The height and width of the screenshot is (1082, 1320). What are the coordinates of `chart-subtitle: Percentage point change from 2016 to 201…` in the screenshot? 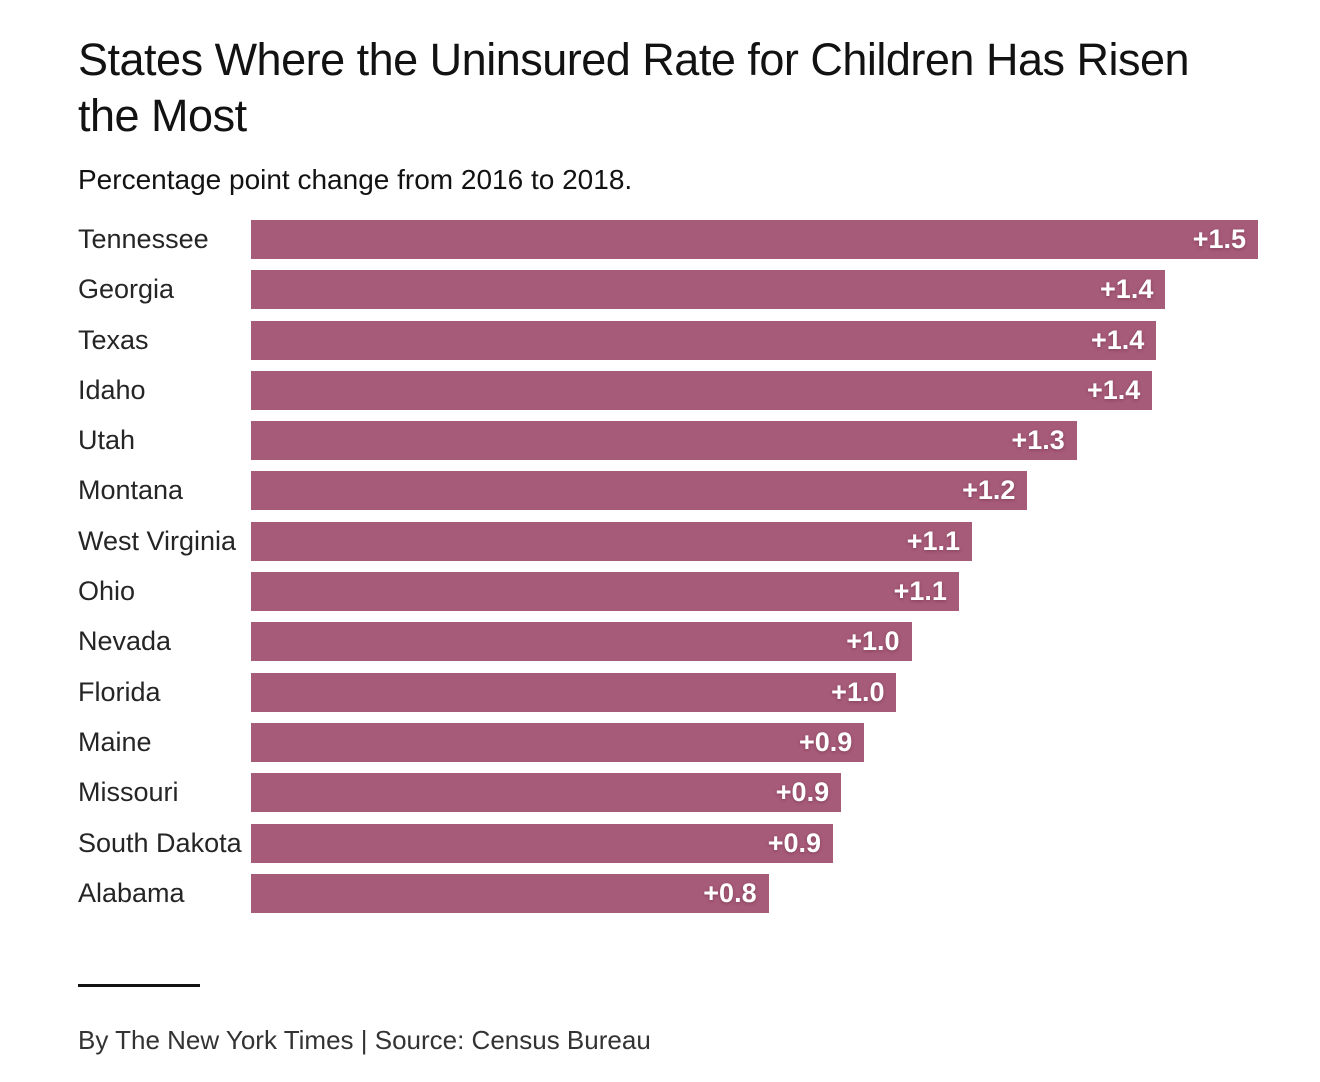 It's located at (355, 179).